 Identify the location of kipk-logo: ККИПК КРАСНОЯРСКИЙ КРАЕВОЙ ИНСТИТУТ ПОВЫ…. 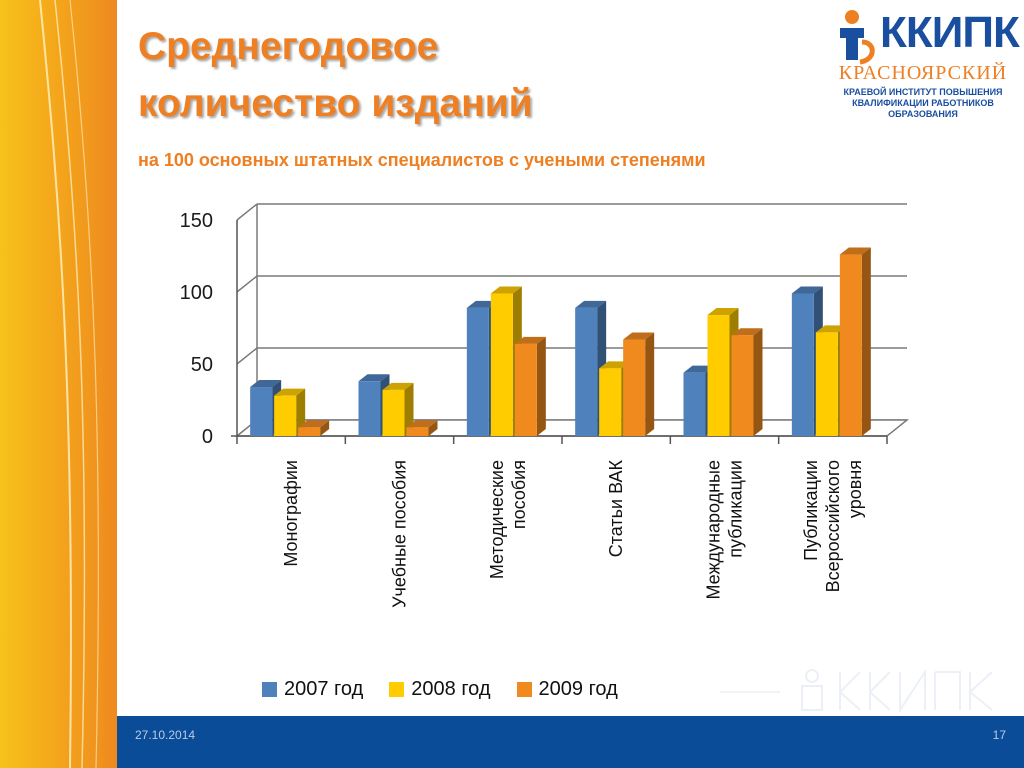
(926, 63).